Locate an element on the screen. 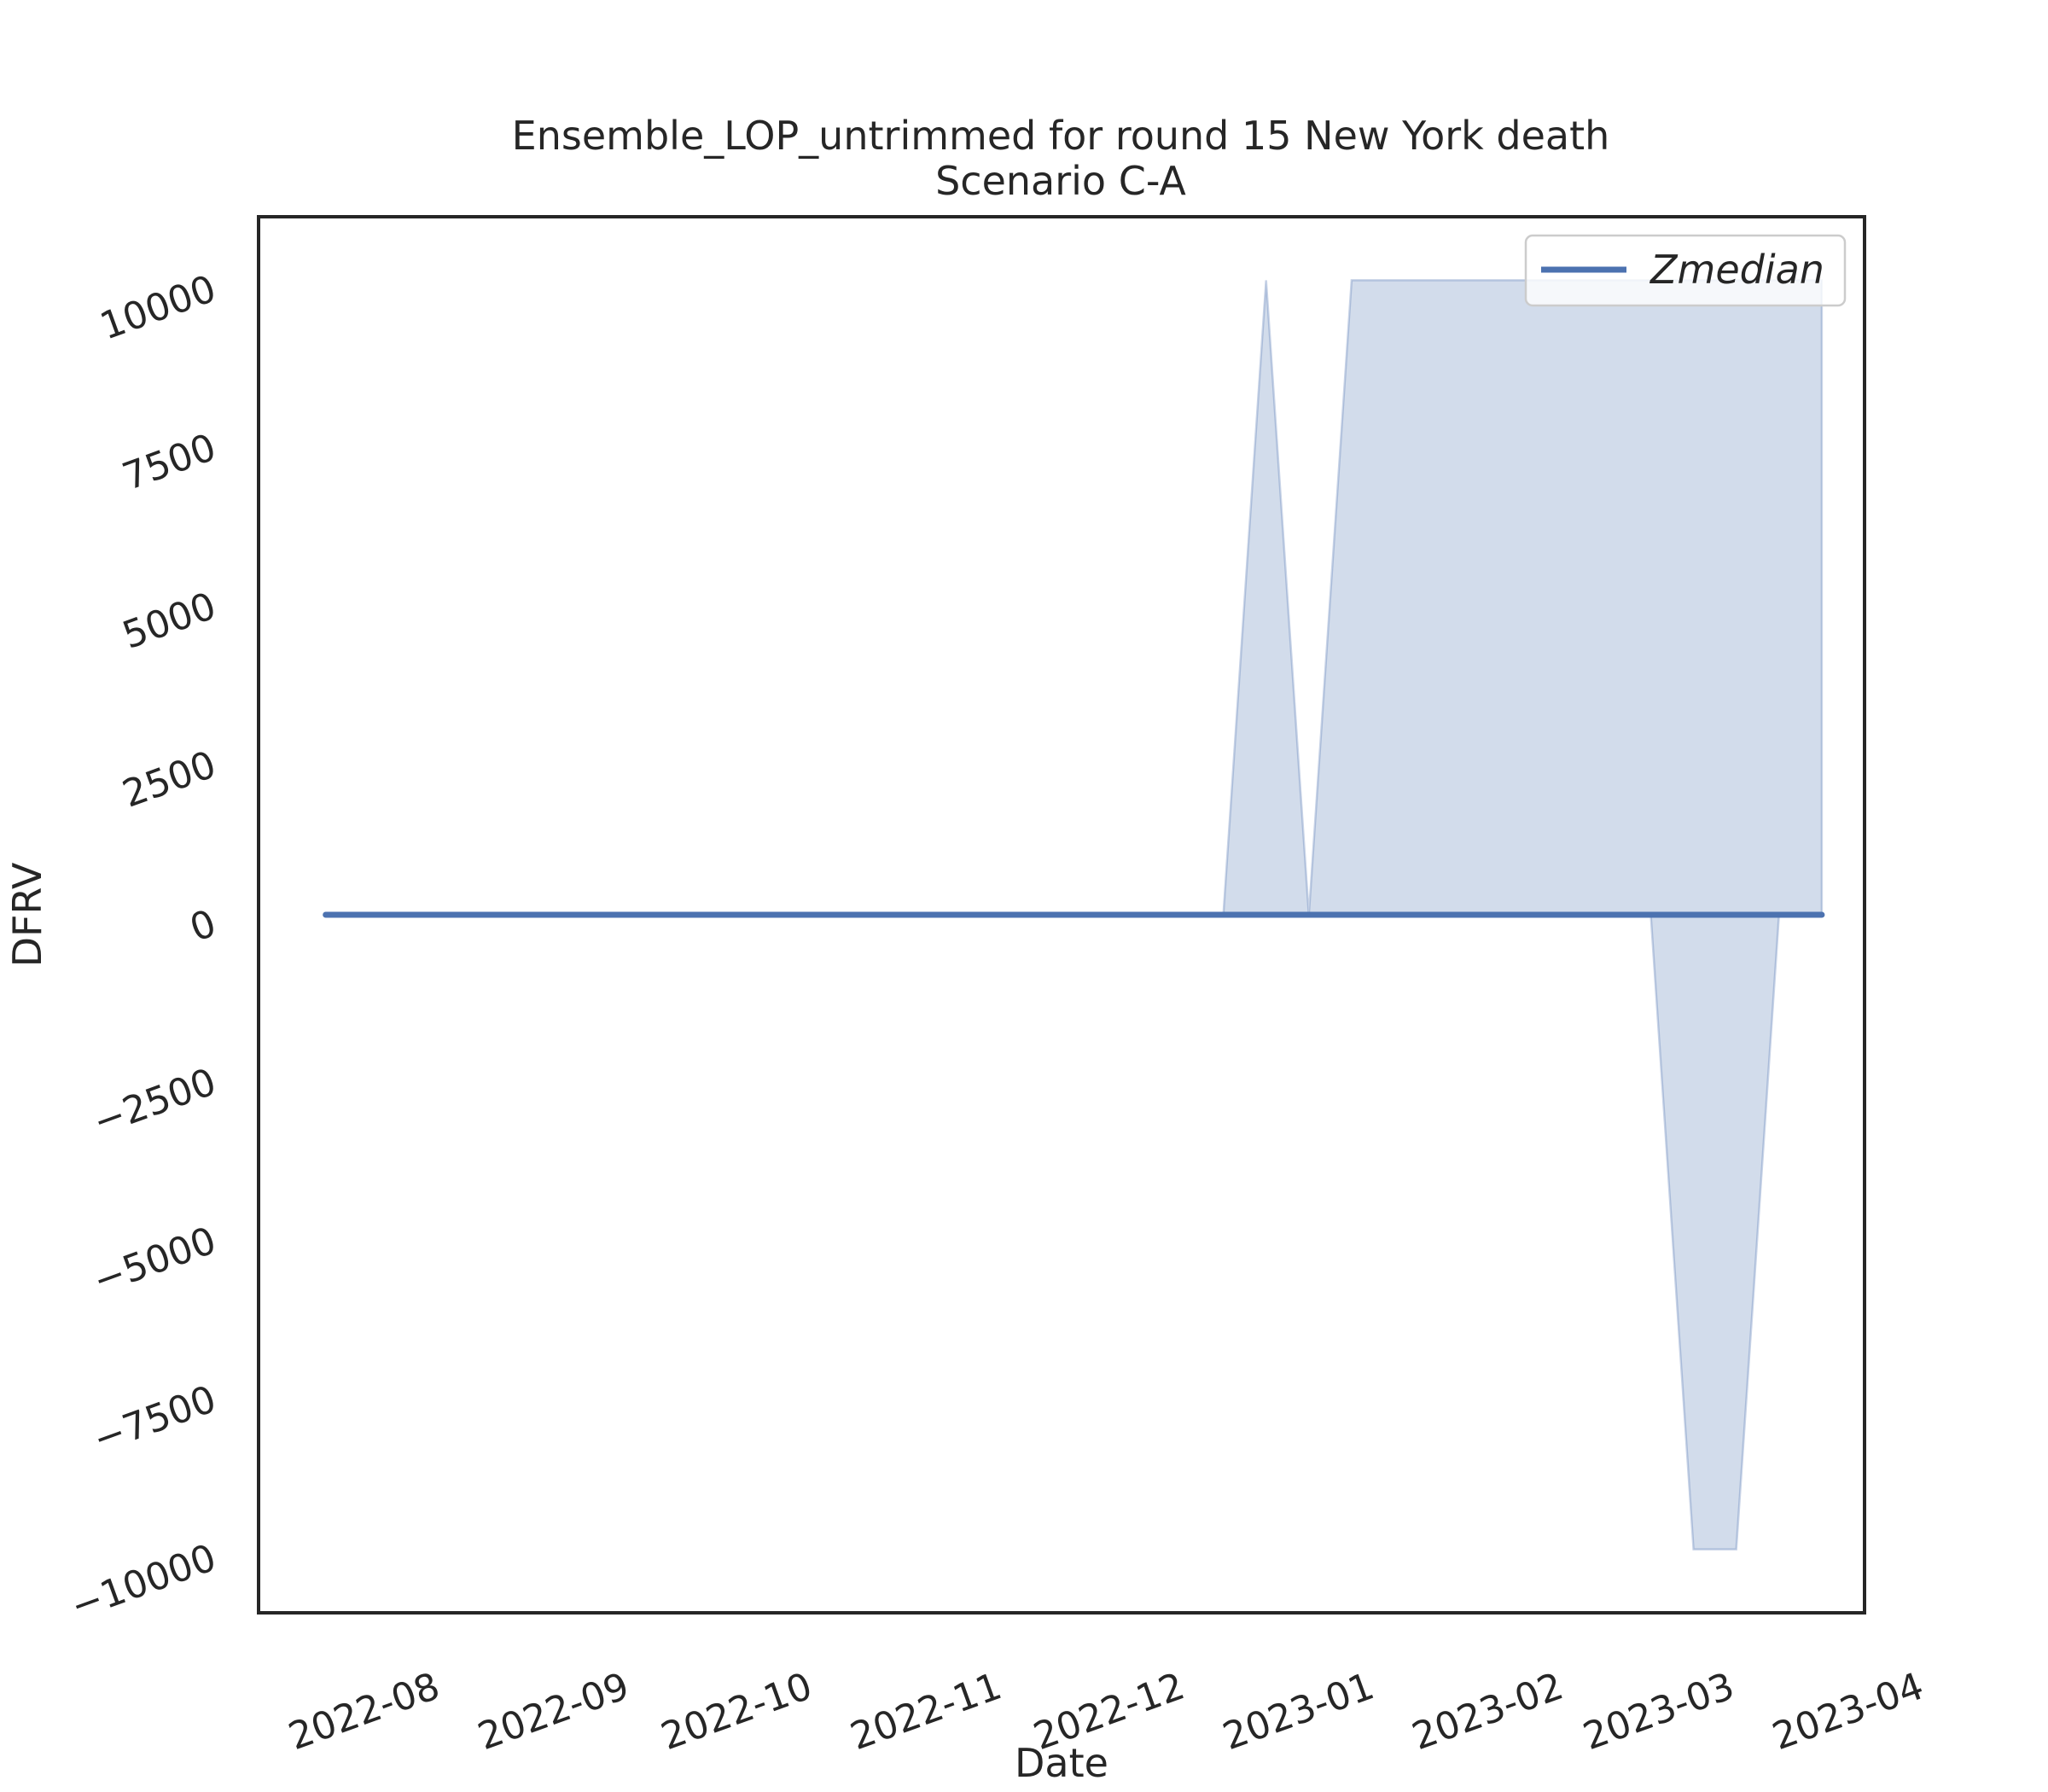  y-tick-label: 7500 is located at coordinates (169, 463).